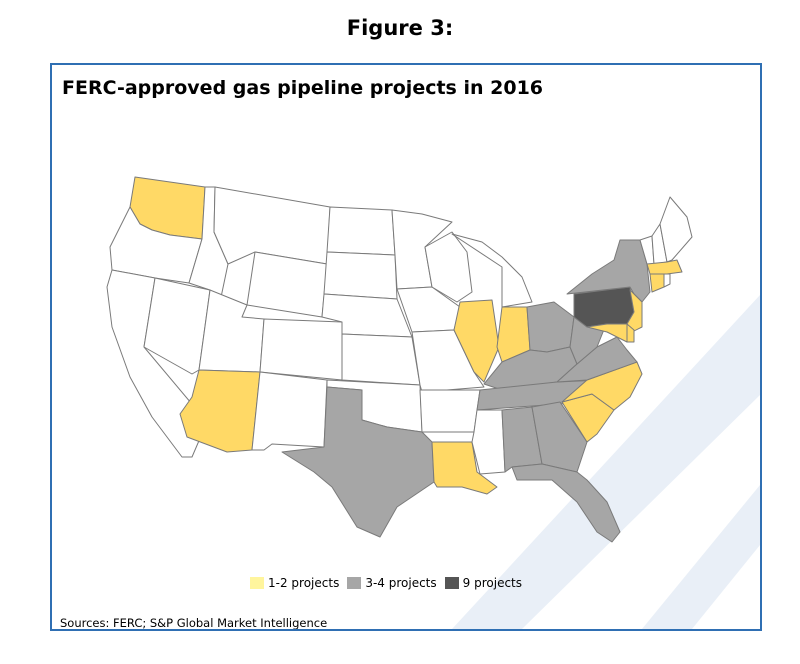 This screenshot has width=800, height=664. I want to click on state-wy, so click(287, 284).